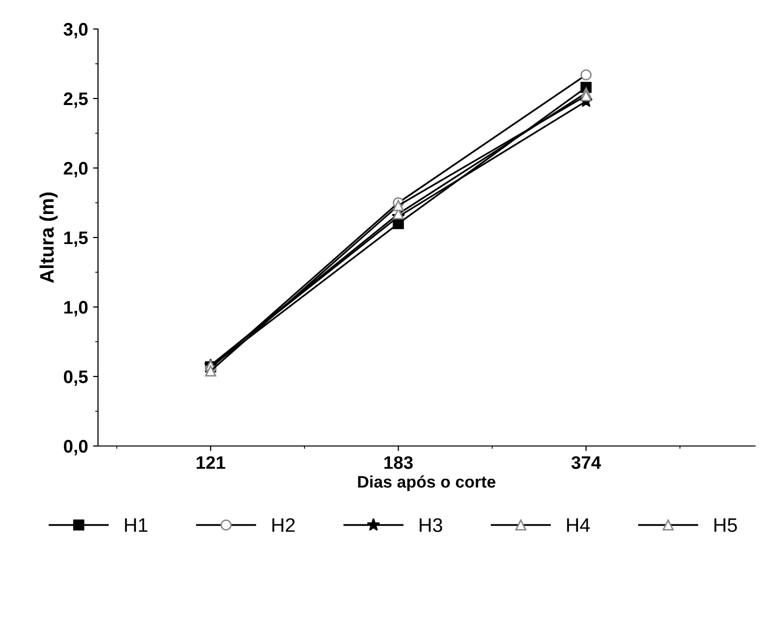 The image size is (768, 632). Describe the element at coordinates (76, 308) in the screenshot. I see `y-tick-label: 1,0` at that location.